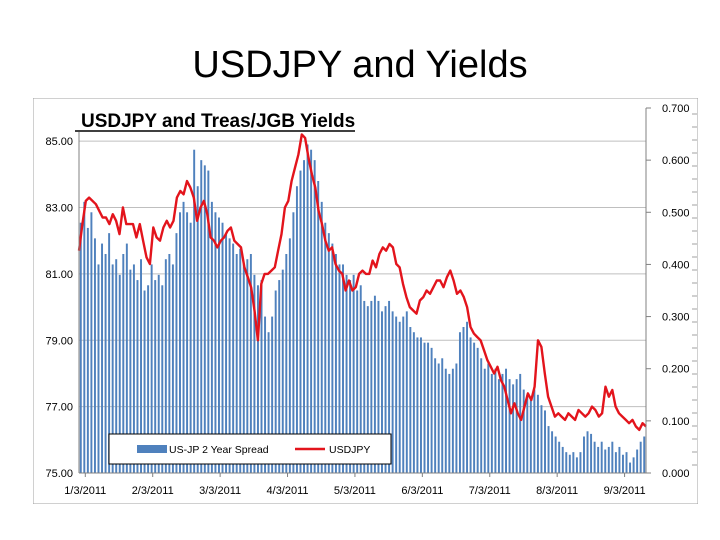 Image resolution: width=720 pixels, height=540 pixels. I want to click on y-left-tick-label: 77.00, so click(59, 408).